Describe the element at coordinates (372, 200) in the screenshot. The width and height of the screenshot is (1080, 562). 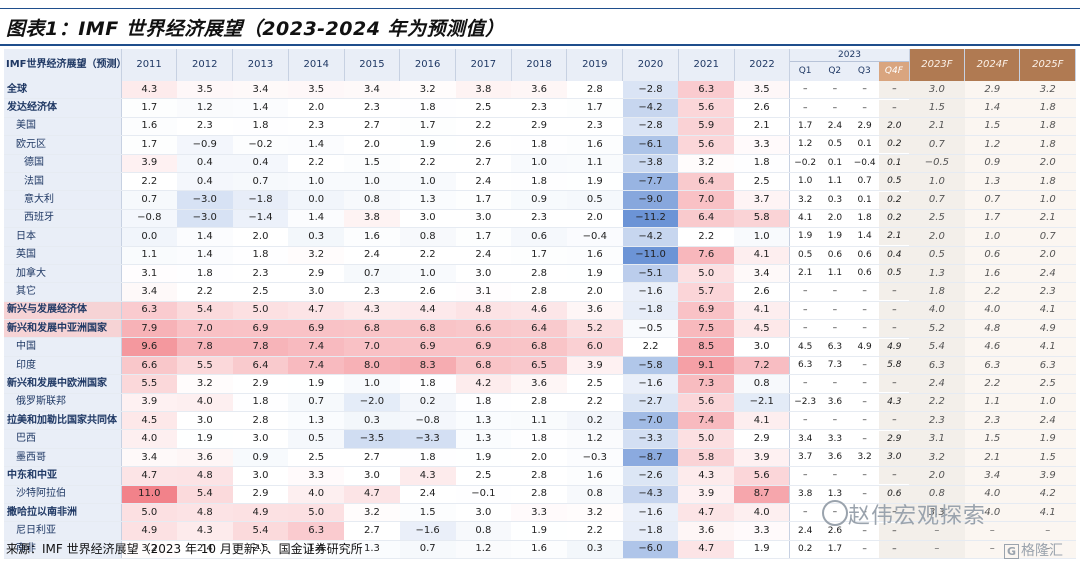
I see `cell-year-value: 0.8` at that location.